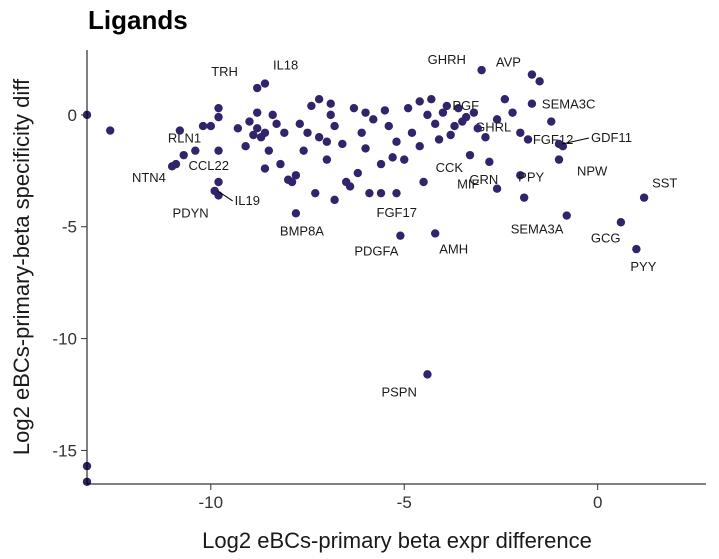 This screenshot has height=559, width=719. Describe the element at coordinates (397, 212) in the screenshot. I see `point-label: FGF17` at that location.